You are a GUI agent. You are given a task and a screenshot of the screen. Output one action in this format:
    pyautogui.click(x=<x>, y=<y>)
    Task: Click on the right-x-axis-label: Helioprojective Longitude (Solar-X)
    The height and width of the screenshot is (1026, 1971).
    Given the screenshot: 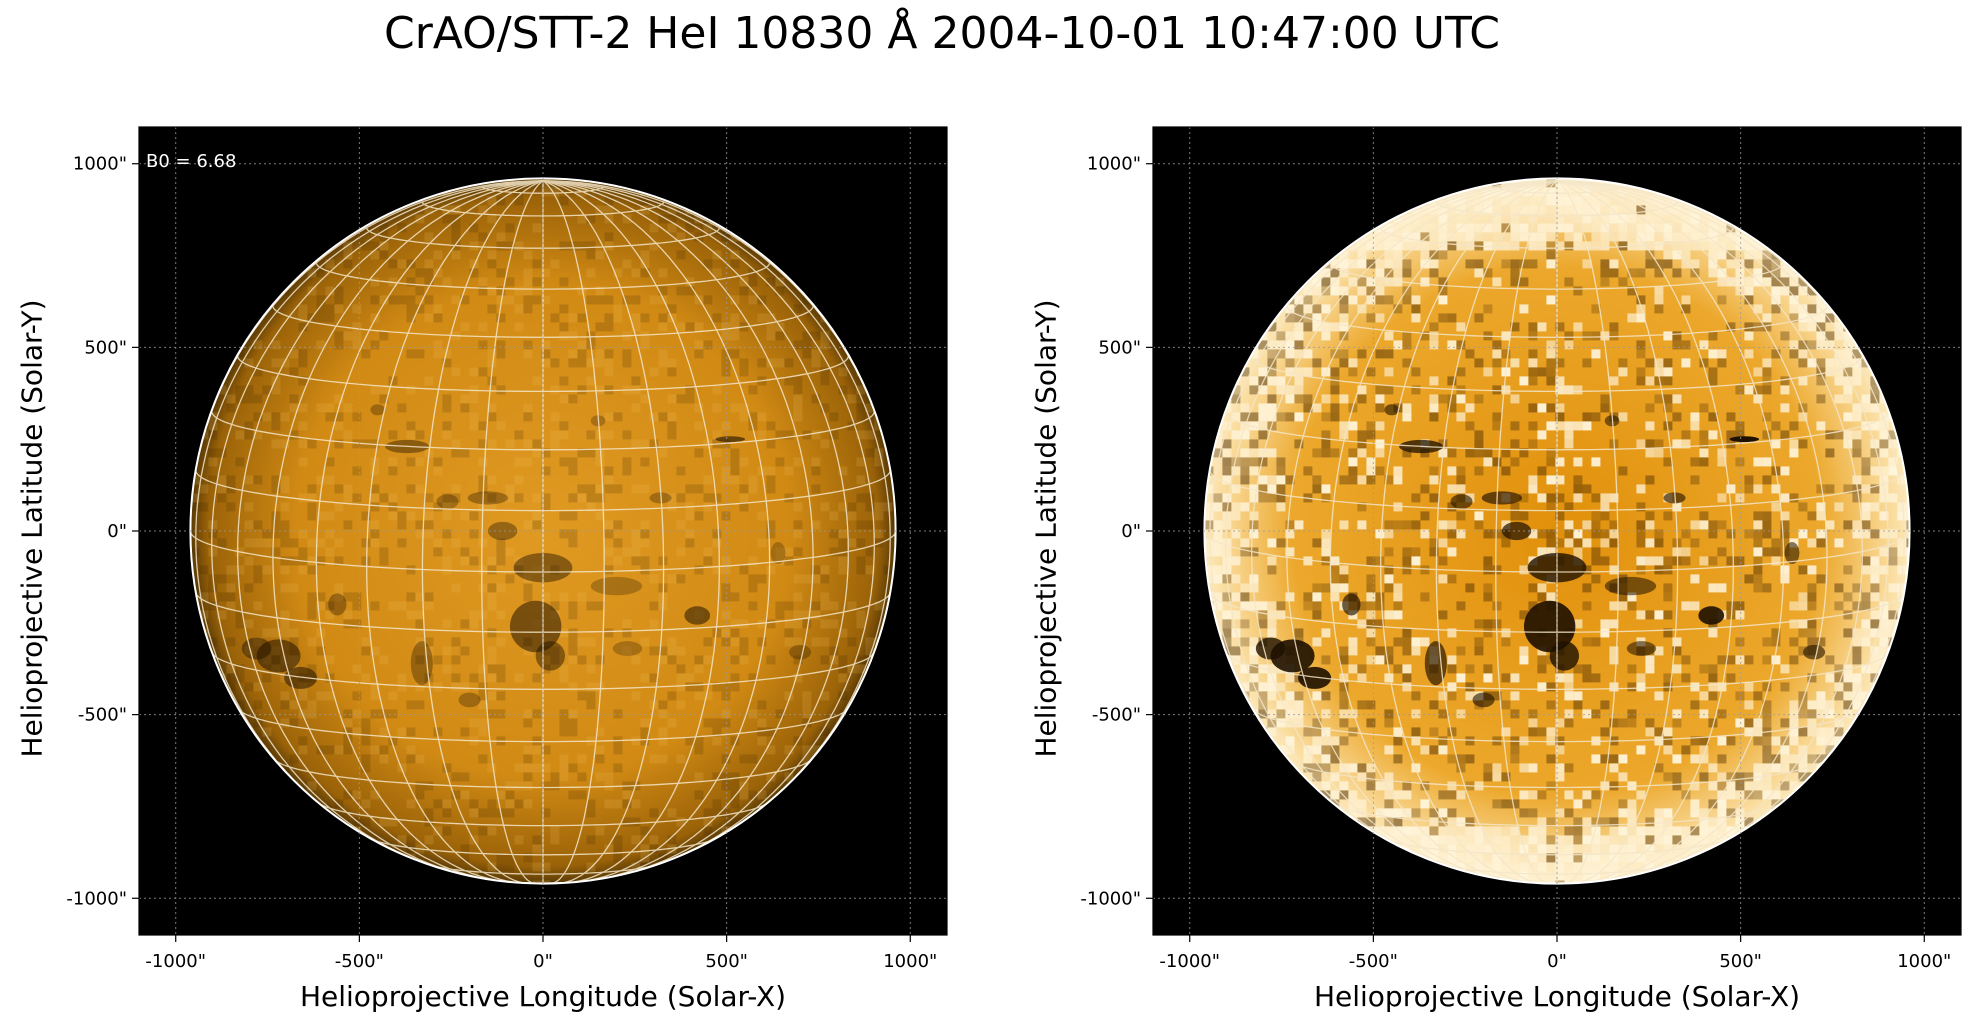 What is the action you would take?
    pyautogui.click(x=1557, y=996)
    